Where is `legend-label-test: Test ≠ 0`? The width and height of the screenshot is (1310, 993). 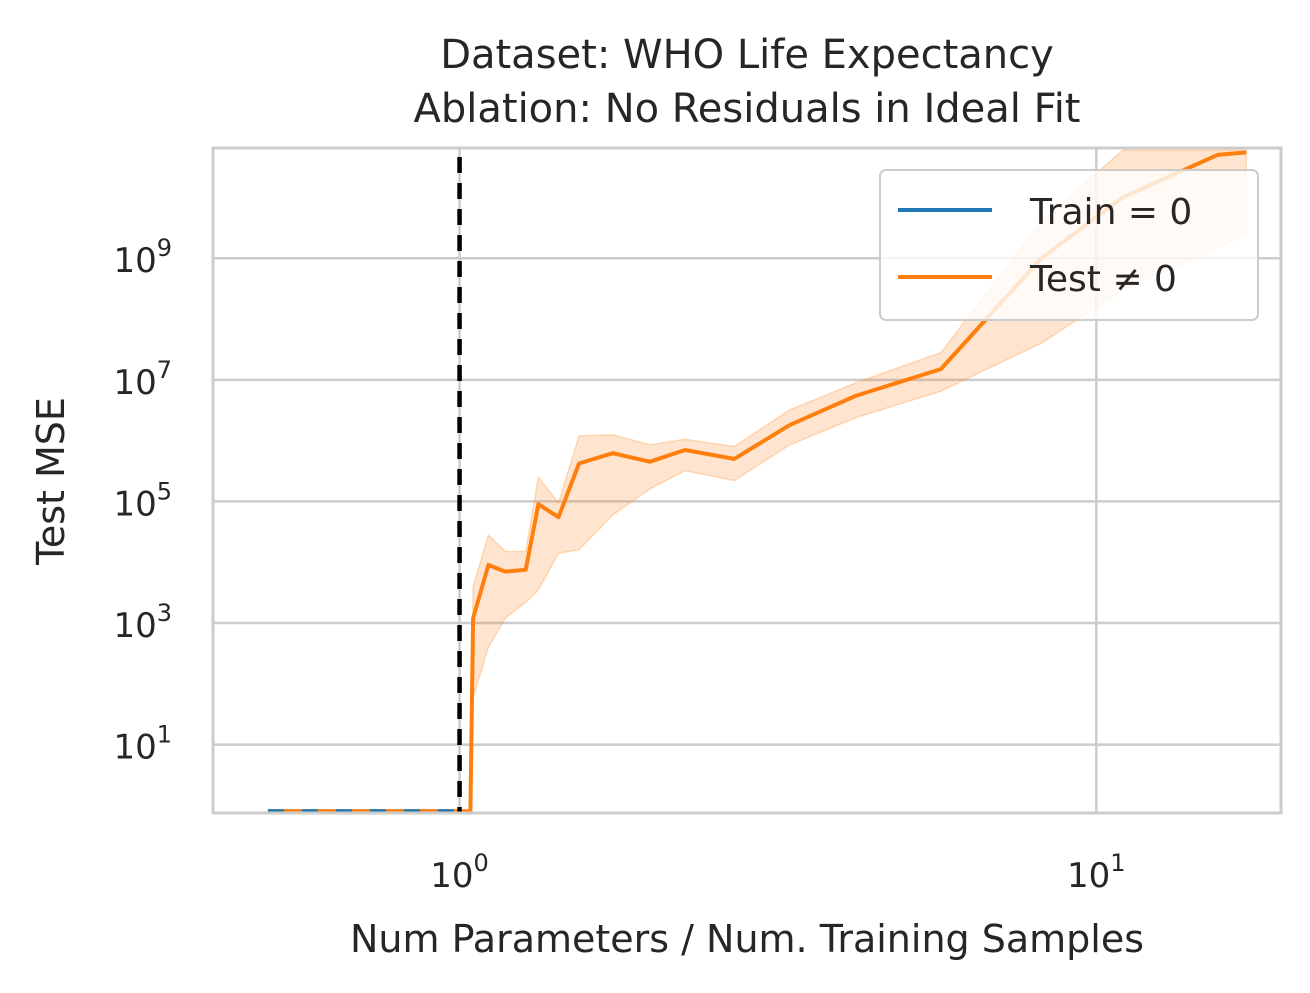
legend-label-test: Test ≠ 0 is located at coordinates (1103, 279).